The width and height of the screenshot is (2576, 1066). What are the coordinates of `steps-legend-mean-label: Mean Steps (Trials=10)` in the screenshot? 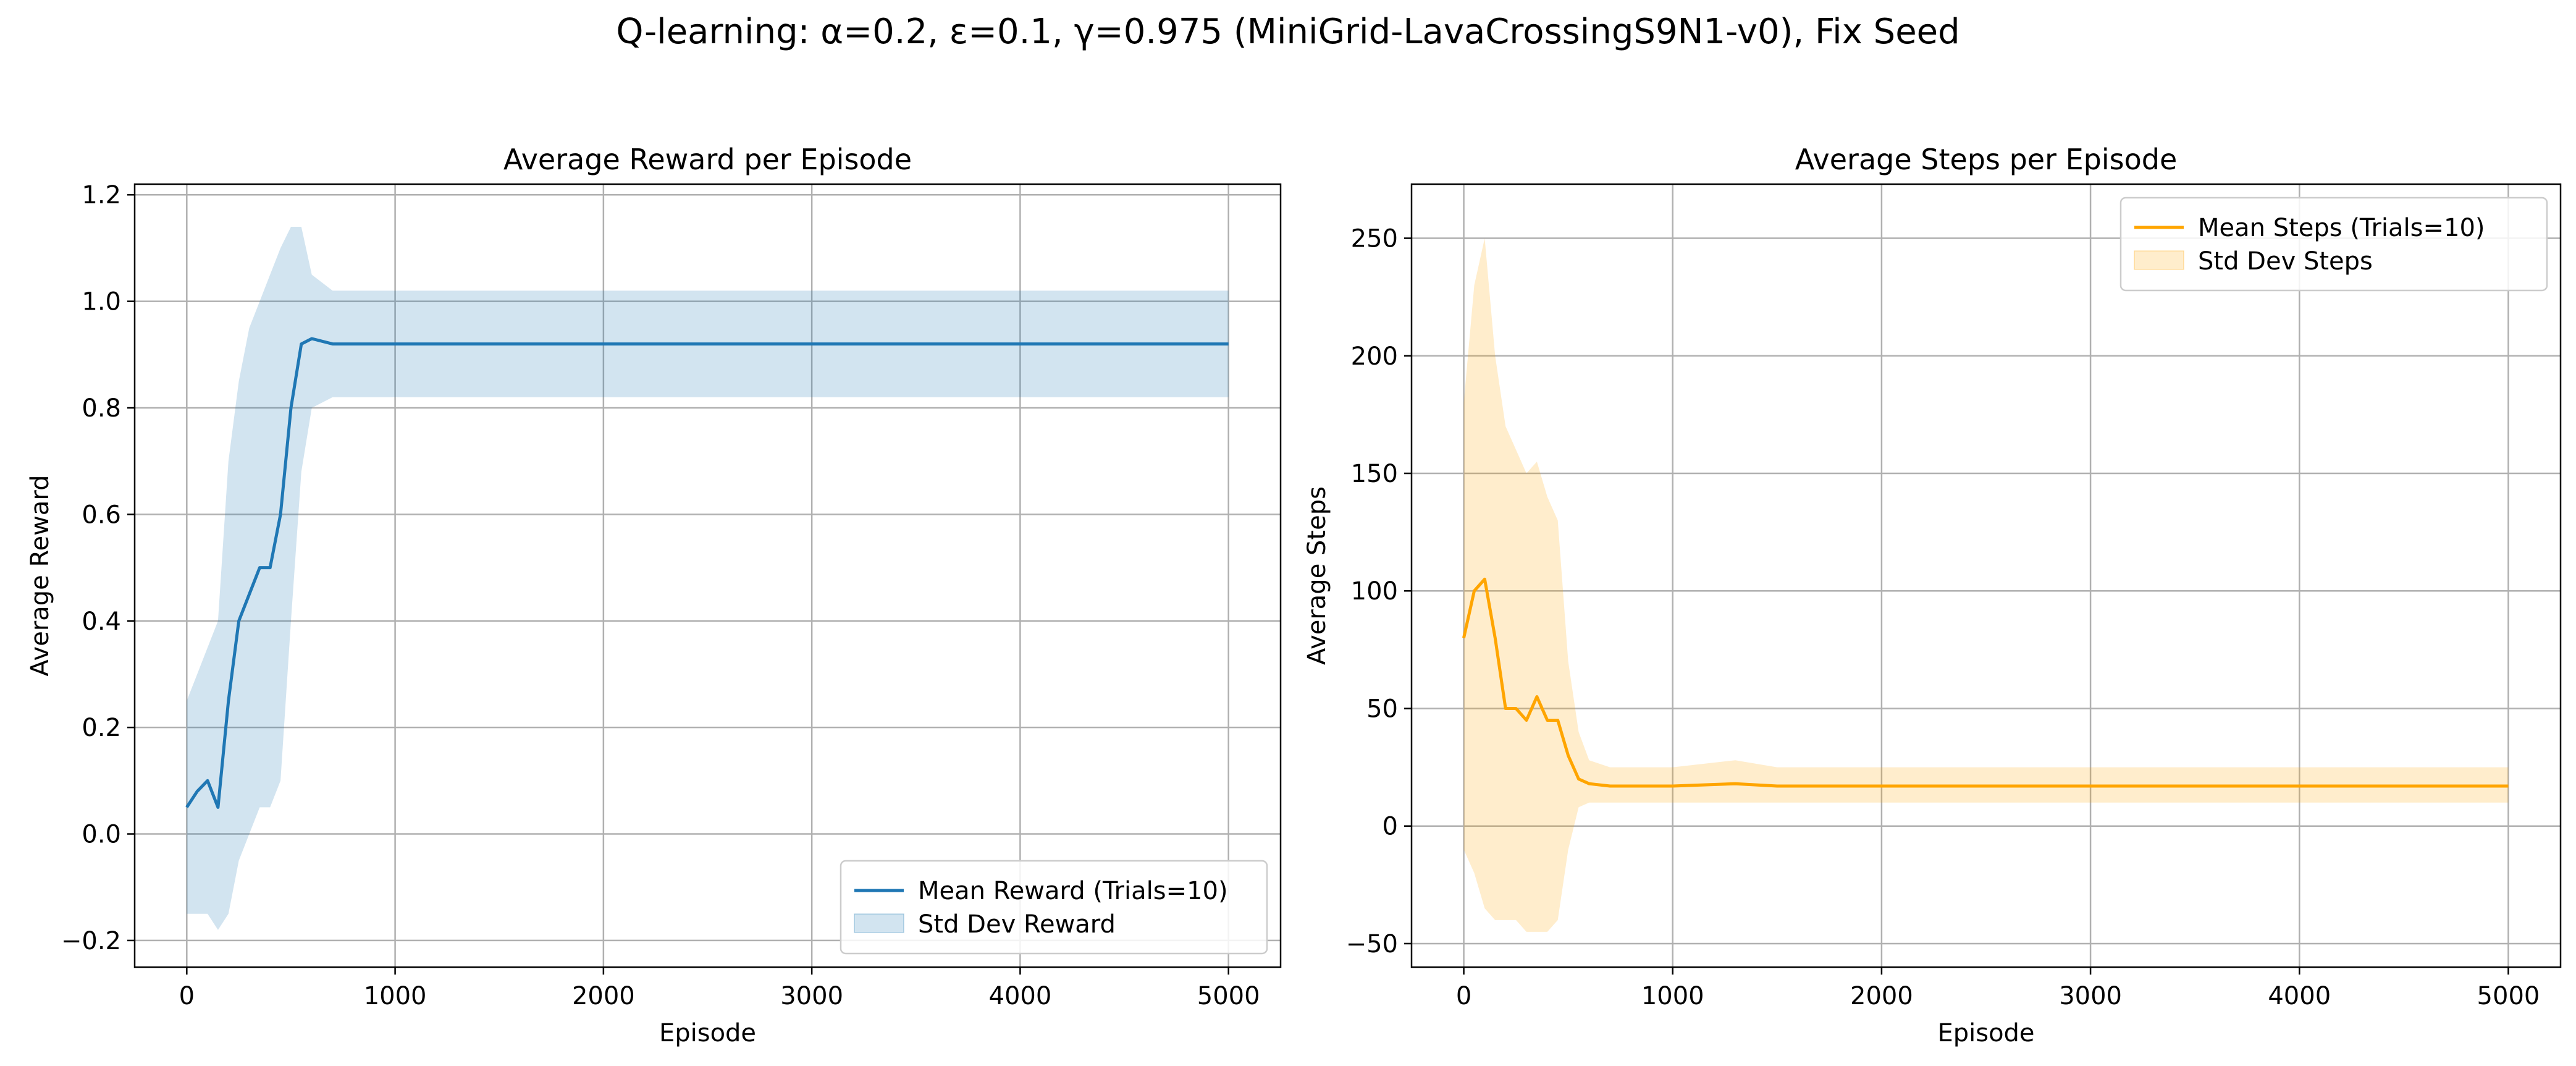 It's located at (2341, 228).